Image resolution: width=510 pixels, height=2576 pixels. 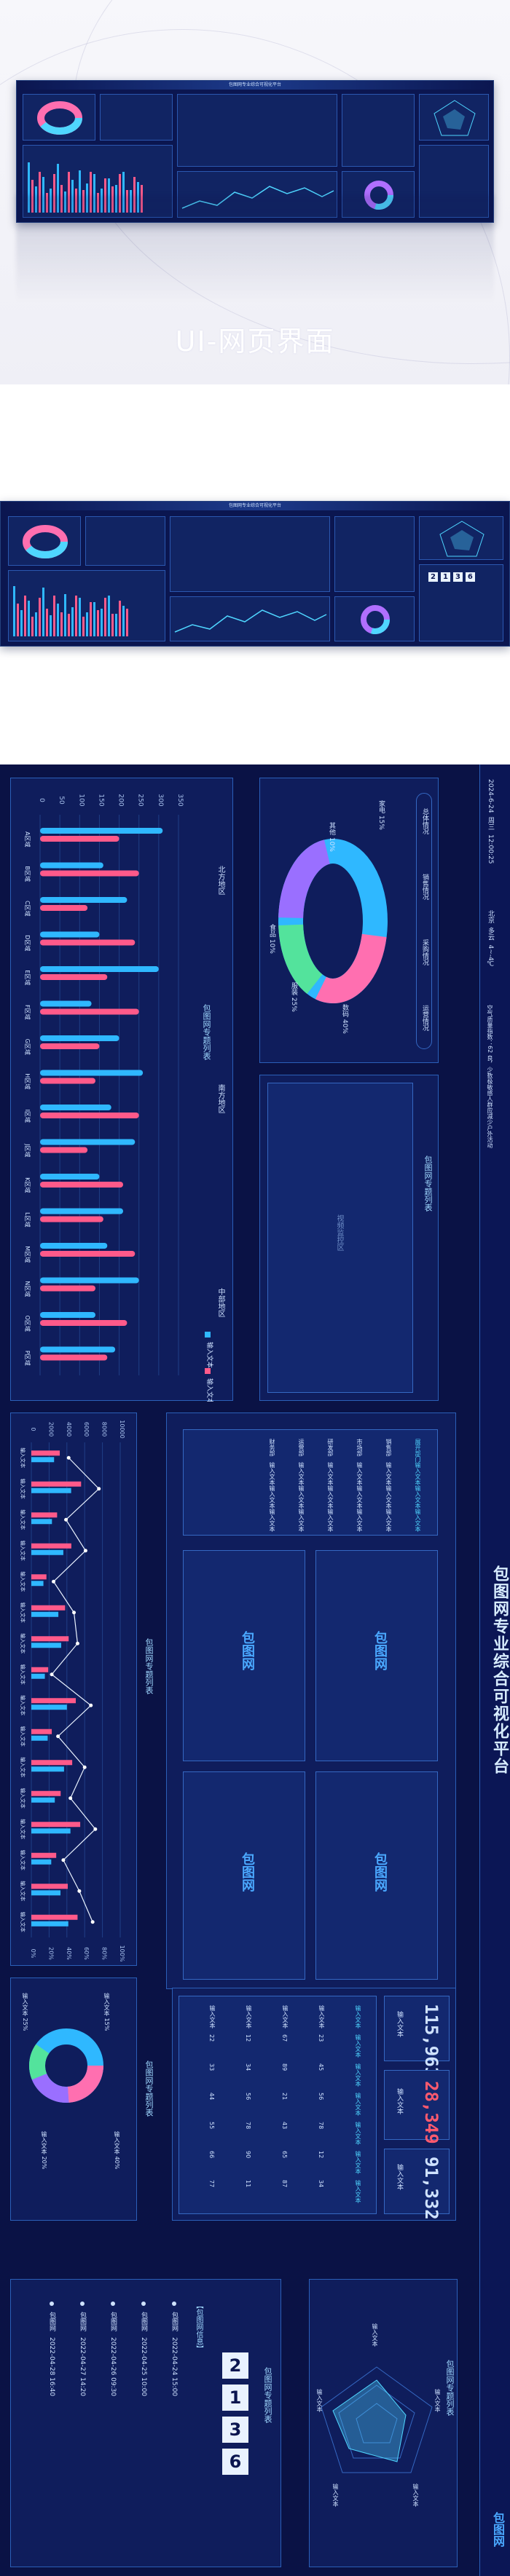 What do you see at coordinates (211, 2155) in the screenshot?
I see `table-cell: 66` at bounding box center [211, 2155].